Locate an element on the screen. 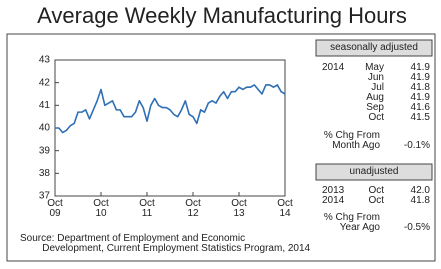 Image resolution: width=441 pixels, height=269 pixels. row-month: Aug is located at coordinates (375, 97).